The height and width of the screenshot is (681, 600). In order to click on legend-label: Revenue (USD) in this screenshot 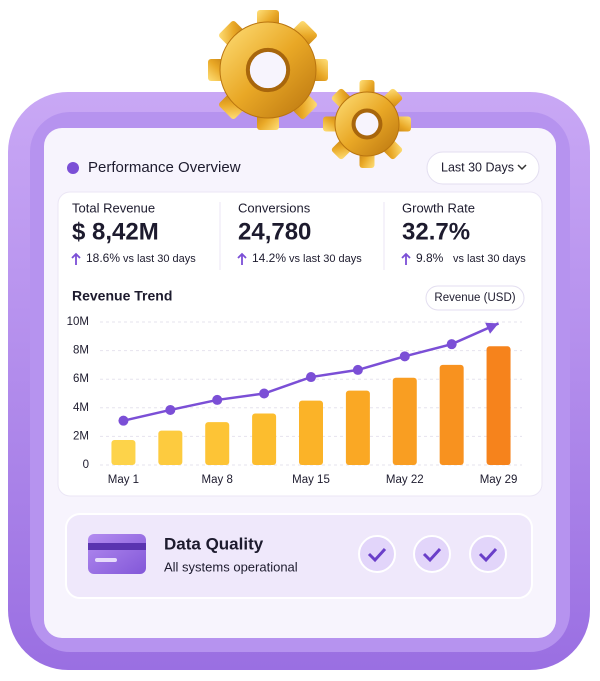, I will do `click(474, 298)`.